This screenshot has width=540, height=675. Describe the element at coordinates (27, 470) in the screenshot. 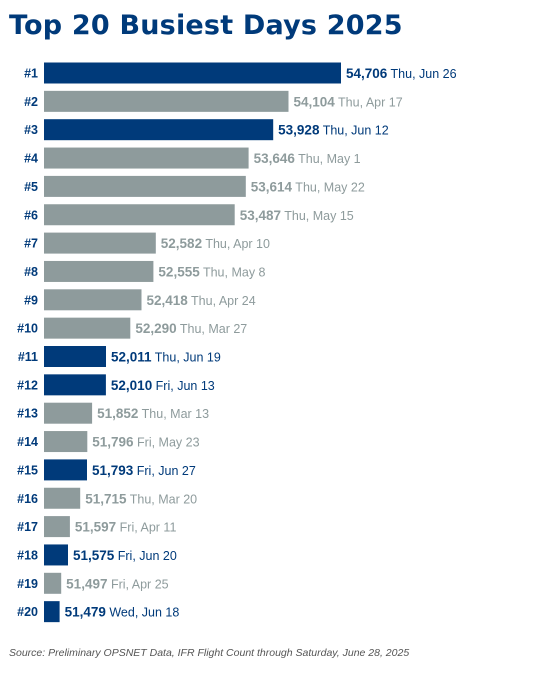

I see `rank-label-15: #15` at that location.